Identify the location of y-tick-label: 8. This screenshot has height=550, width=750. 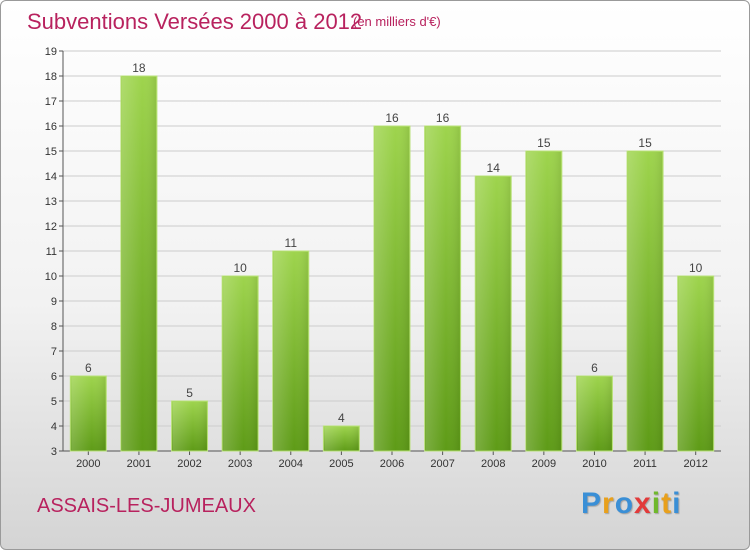
(54, 327).